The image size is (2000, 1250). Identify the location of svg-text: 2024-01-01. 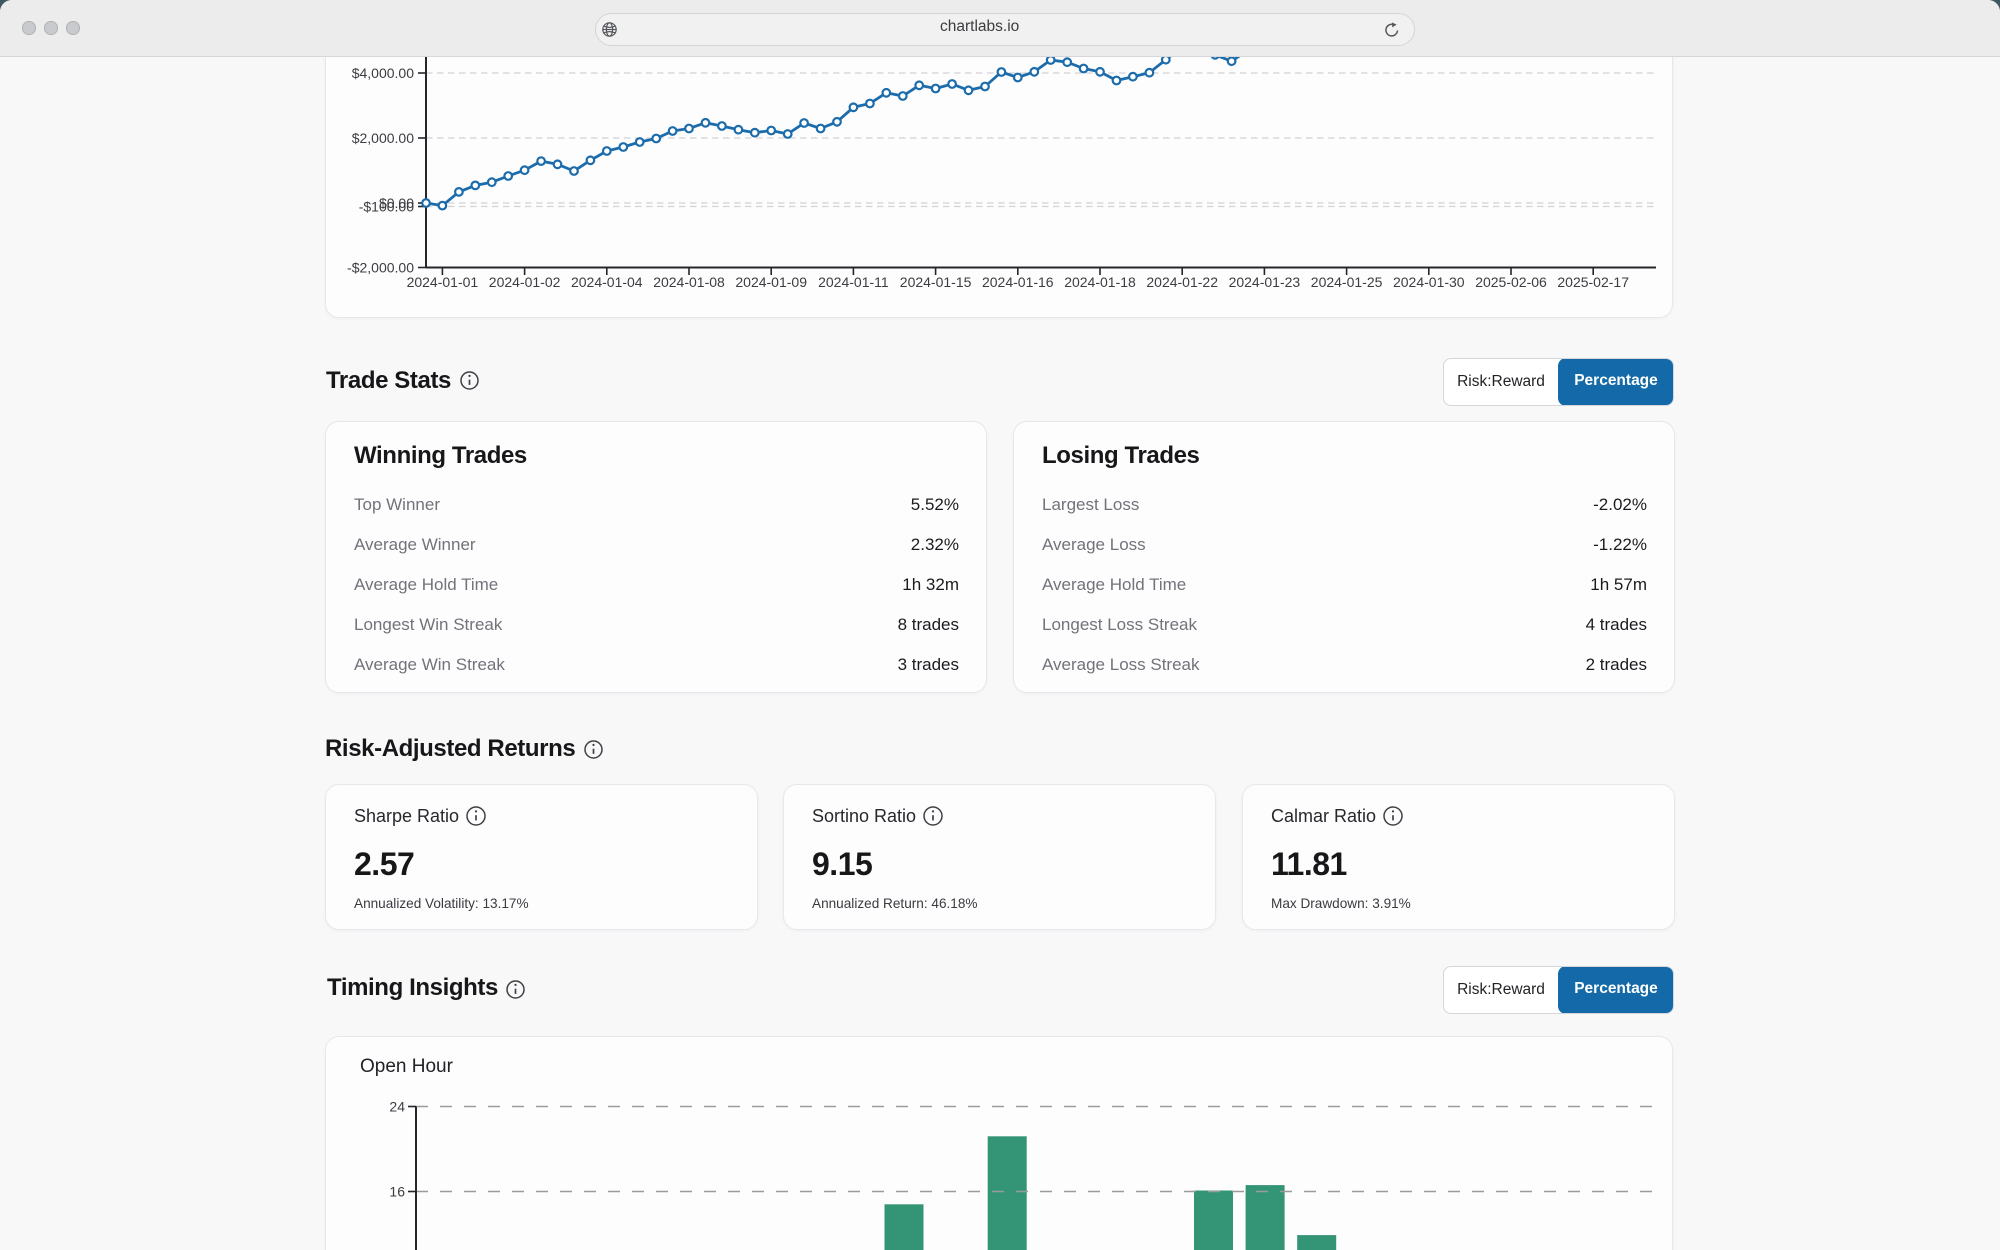
(443, 282).